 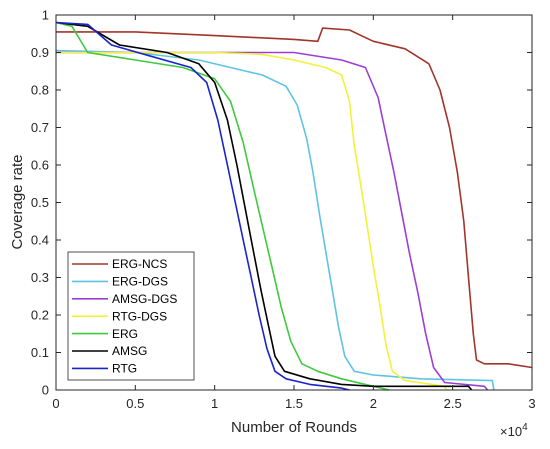 I want to click on y-tick-label: 0.2, so click(x=40, y=315).